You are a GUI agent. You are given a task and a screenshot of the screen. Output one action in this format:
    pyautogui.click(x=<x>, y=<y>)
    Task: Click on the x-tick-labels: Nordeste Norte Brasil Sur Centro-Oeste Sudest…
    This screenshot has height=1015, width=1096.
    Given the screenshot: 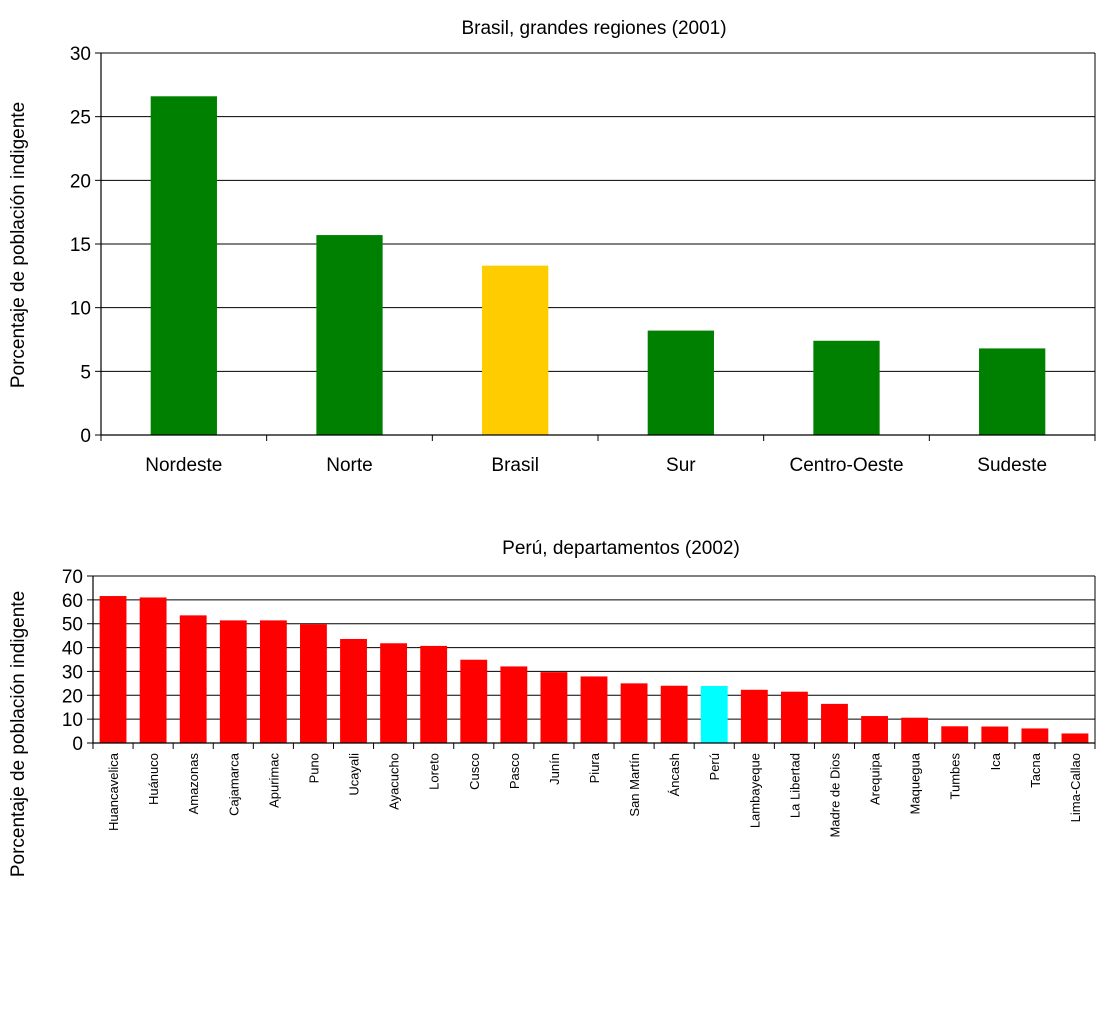 What is the action you would take?
    pyautogui.click(x=596, y=465)
    